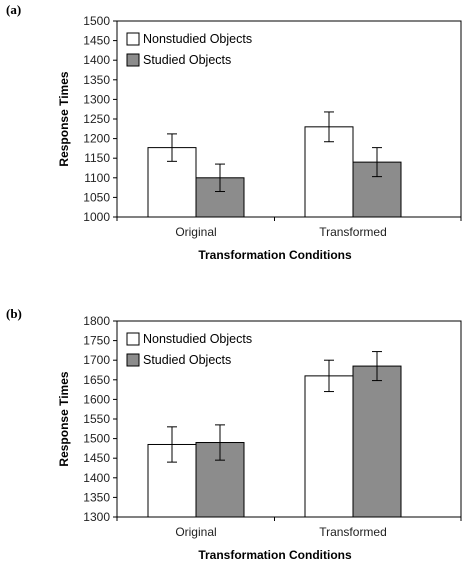 This screenshot has width=474, height=568. What do you see at coordinates (172, 182) in the screenshot?
I see `bar-nonstudied-original` at bounding box center [172, 182].